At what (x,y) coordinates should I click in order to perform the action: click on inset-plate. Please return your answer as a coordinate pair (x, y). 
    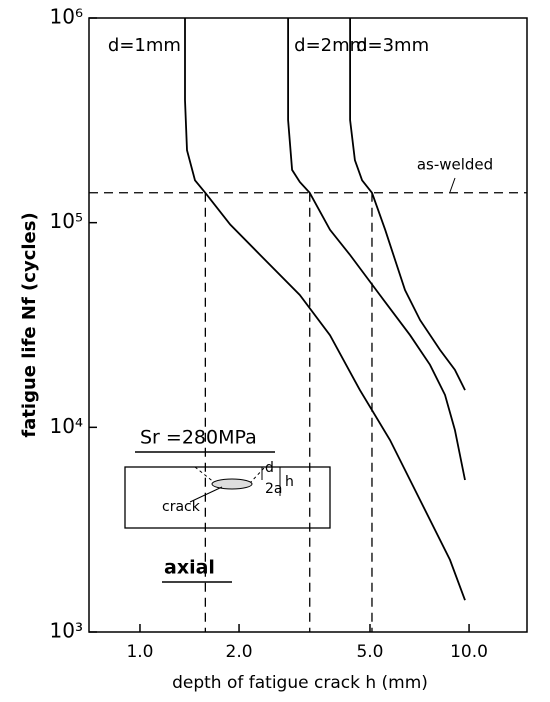
    Looking at the image, I should click on (227, 497).